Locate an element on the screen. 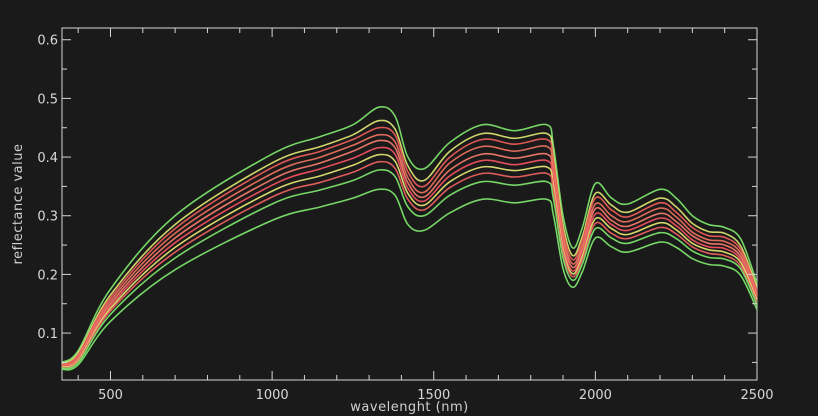 The image size is (818, 416). x-tick-label: 1000 is located at coordinates (272, 395).